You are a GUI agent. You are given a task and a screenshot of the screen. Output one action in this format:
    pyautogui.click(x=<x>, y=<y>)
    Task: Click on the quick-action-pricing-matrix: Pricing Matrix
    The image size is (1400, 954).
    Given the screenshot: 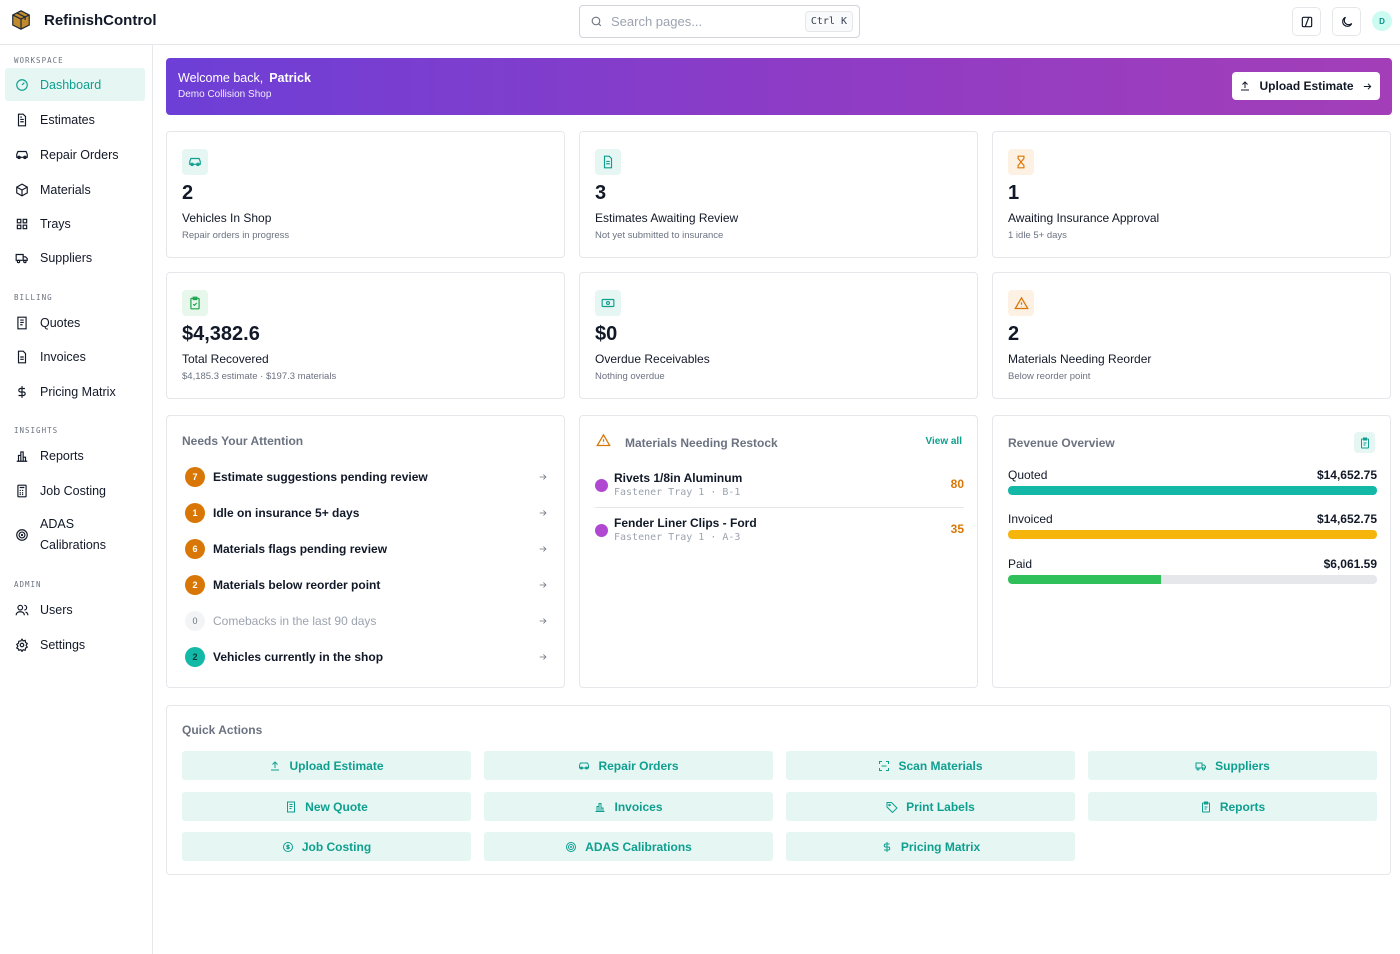 What is the action you would take?
    pyautogui.click(x=930, y=846)
    